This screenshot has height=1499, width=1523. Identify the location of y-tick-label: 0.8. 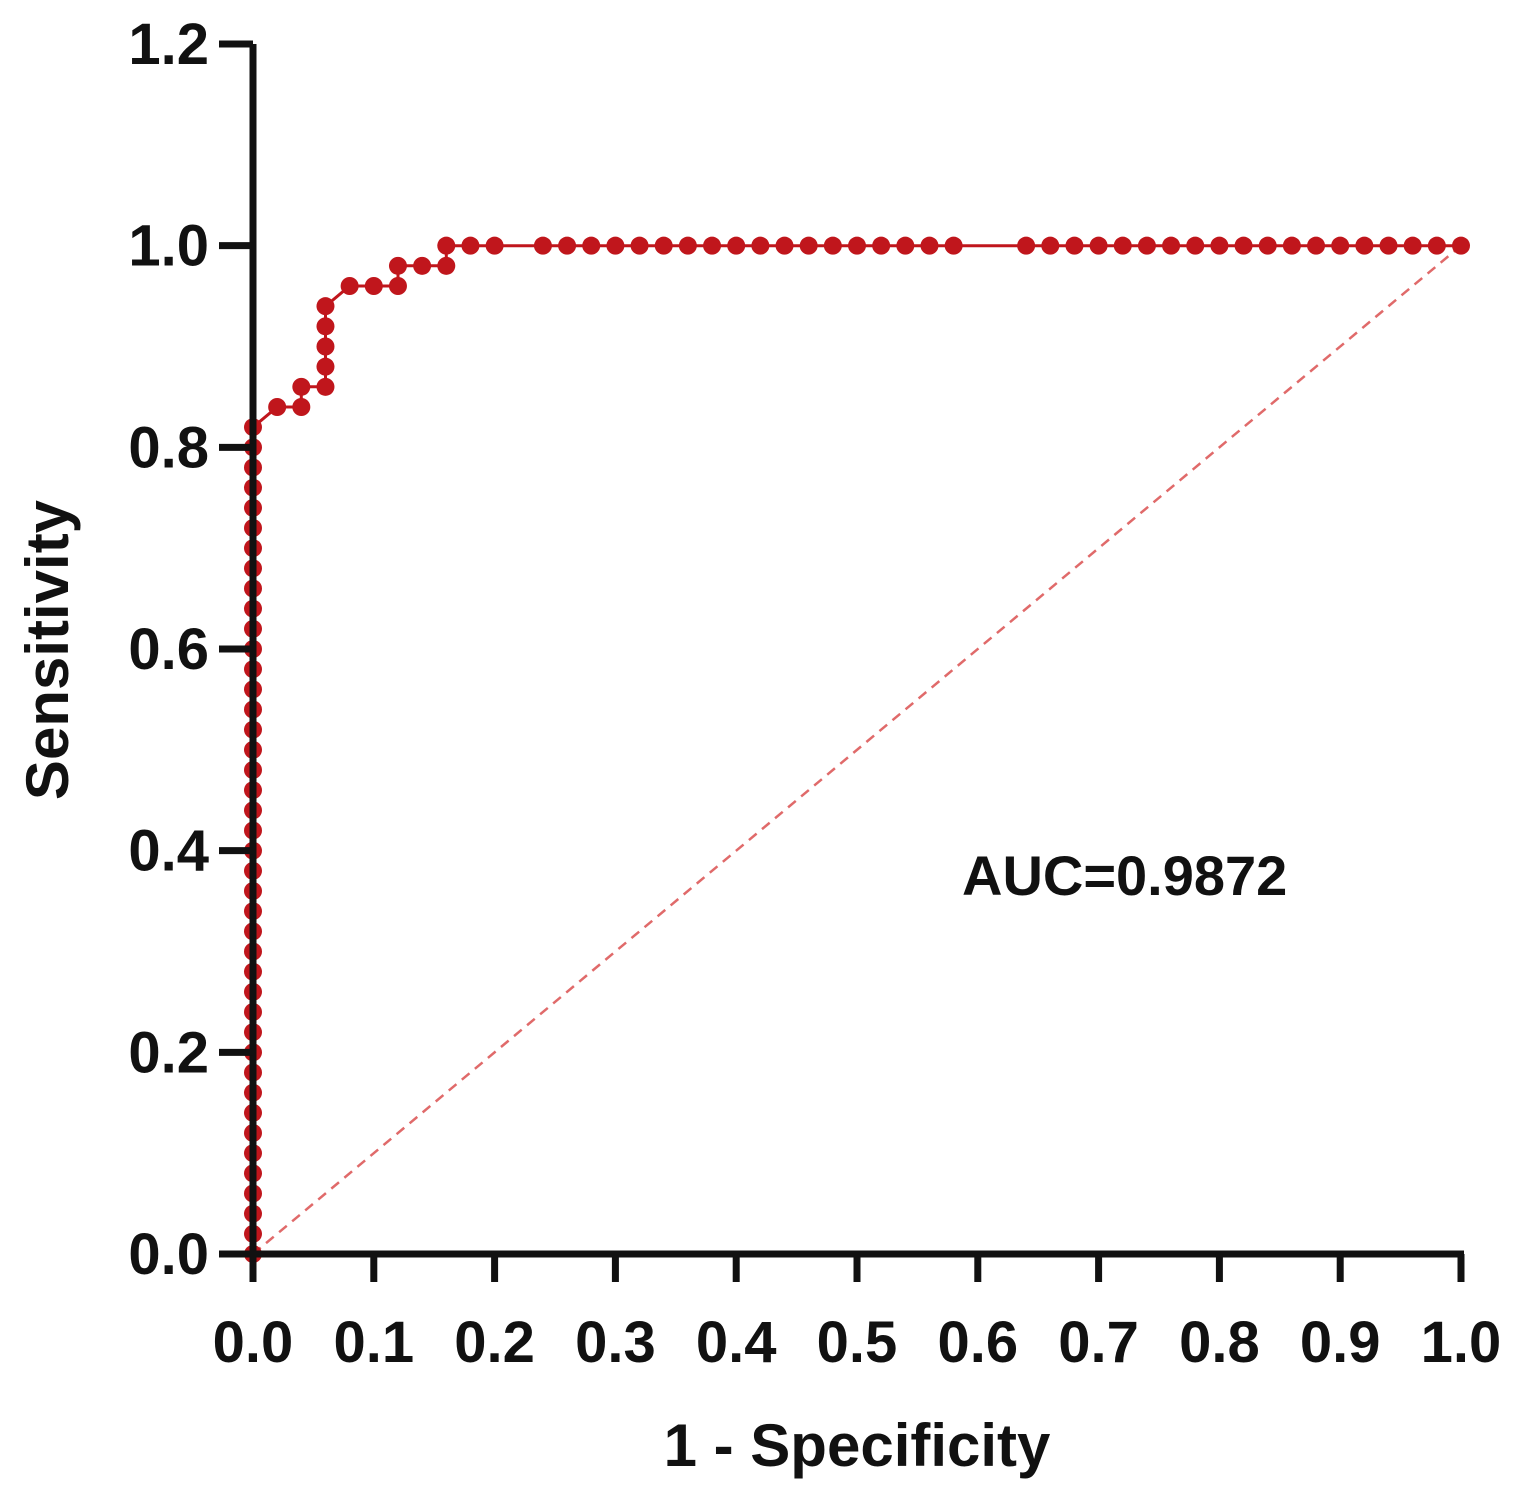
(168, 447).